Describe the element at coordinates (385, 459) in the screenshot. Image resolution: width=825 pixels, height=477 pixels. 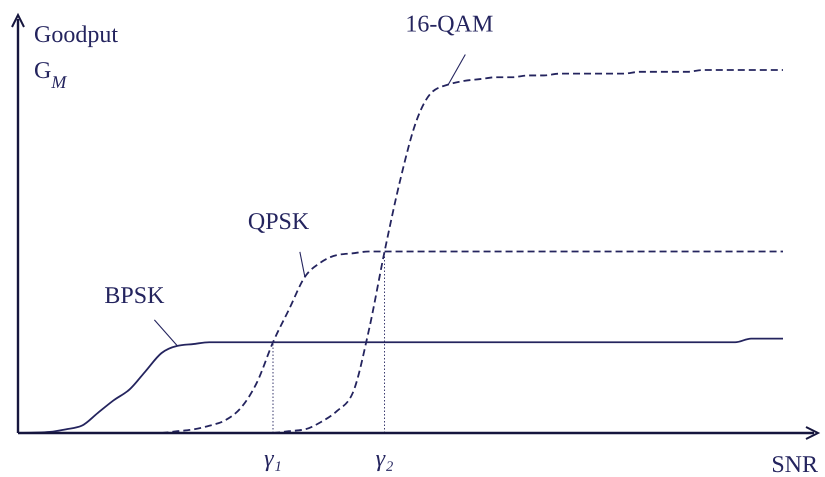
I see `x-tick-label: γ₂` at that location.